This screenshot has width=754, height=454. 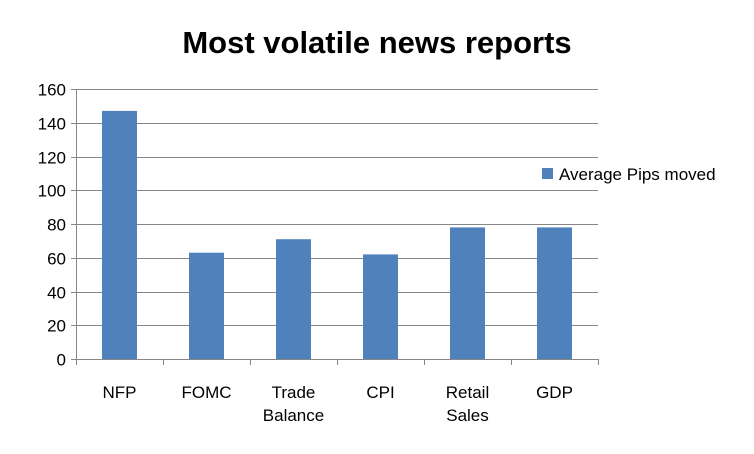 What do you see at coordinates (52, 124) in the screenshot?
I see `y-tick-label: 140` at bounding box center [52, 124].